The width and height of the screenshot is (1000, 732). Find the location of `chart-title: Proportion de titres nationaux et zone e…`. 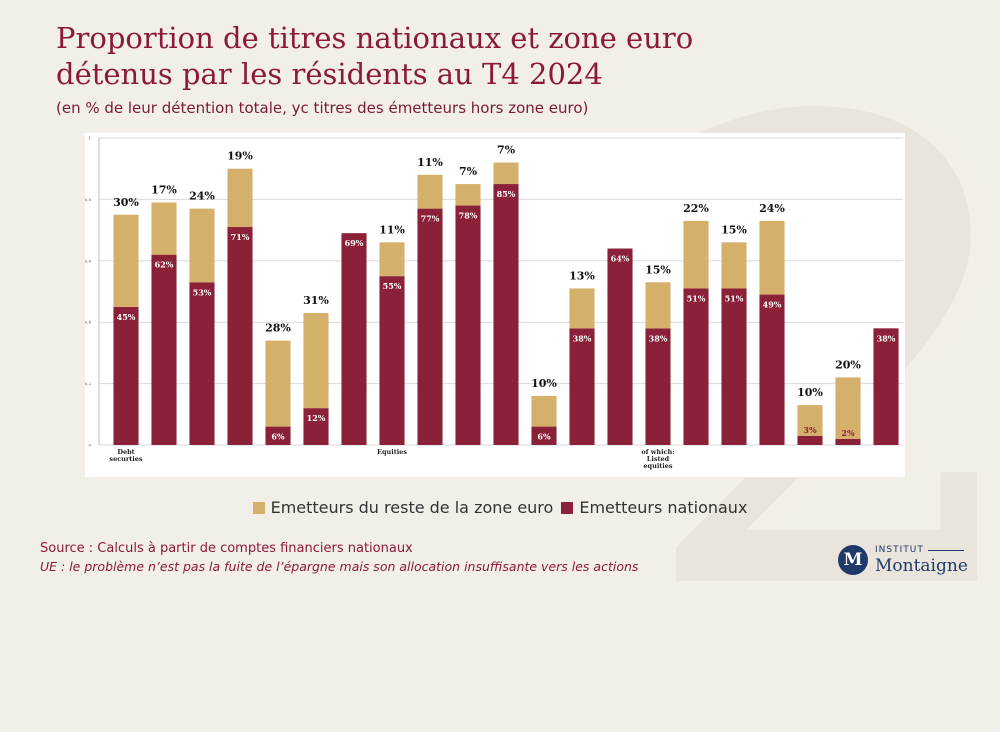

chart-title: Proportion de titres nationaux et zone e… is located at coordinates (375, 56).